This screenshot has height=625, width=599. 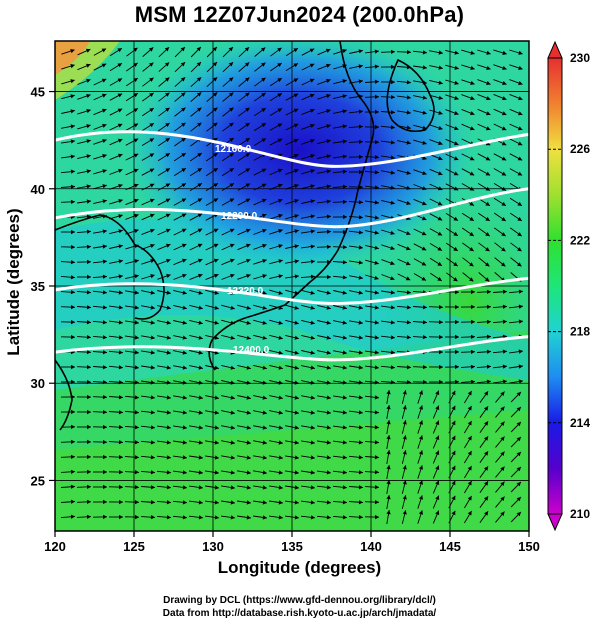 What do you see at coordinates (38, 286) in the screenshot?
I see `y-tick-label: 35` at bounding box center [38, 286].